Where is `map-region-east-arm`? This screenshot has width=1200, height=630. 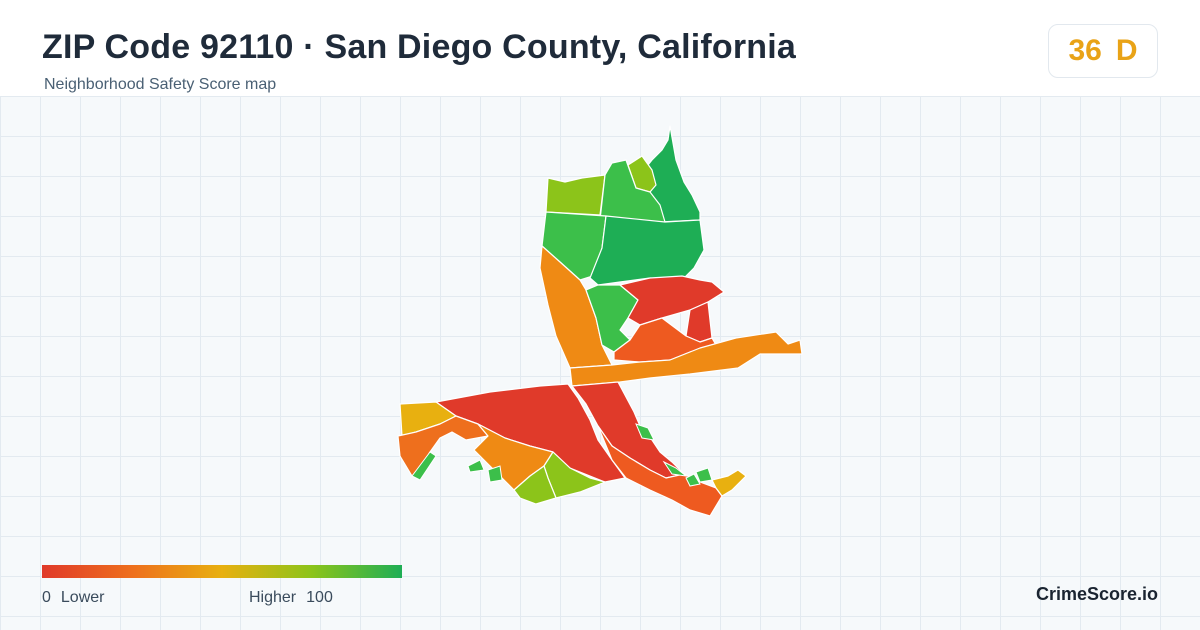 map-region-east-arm is located at coordinates (686, 359).